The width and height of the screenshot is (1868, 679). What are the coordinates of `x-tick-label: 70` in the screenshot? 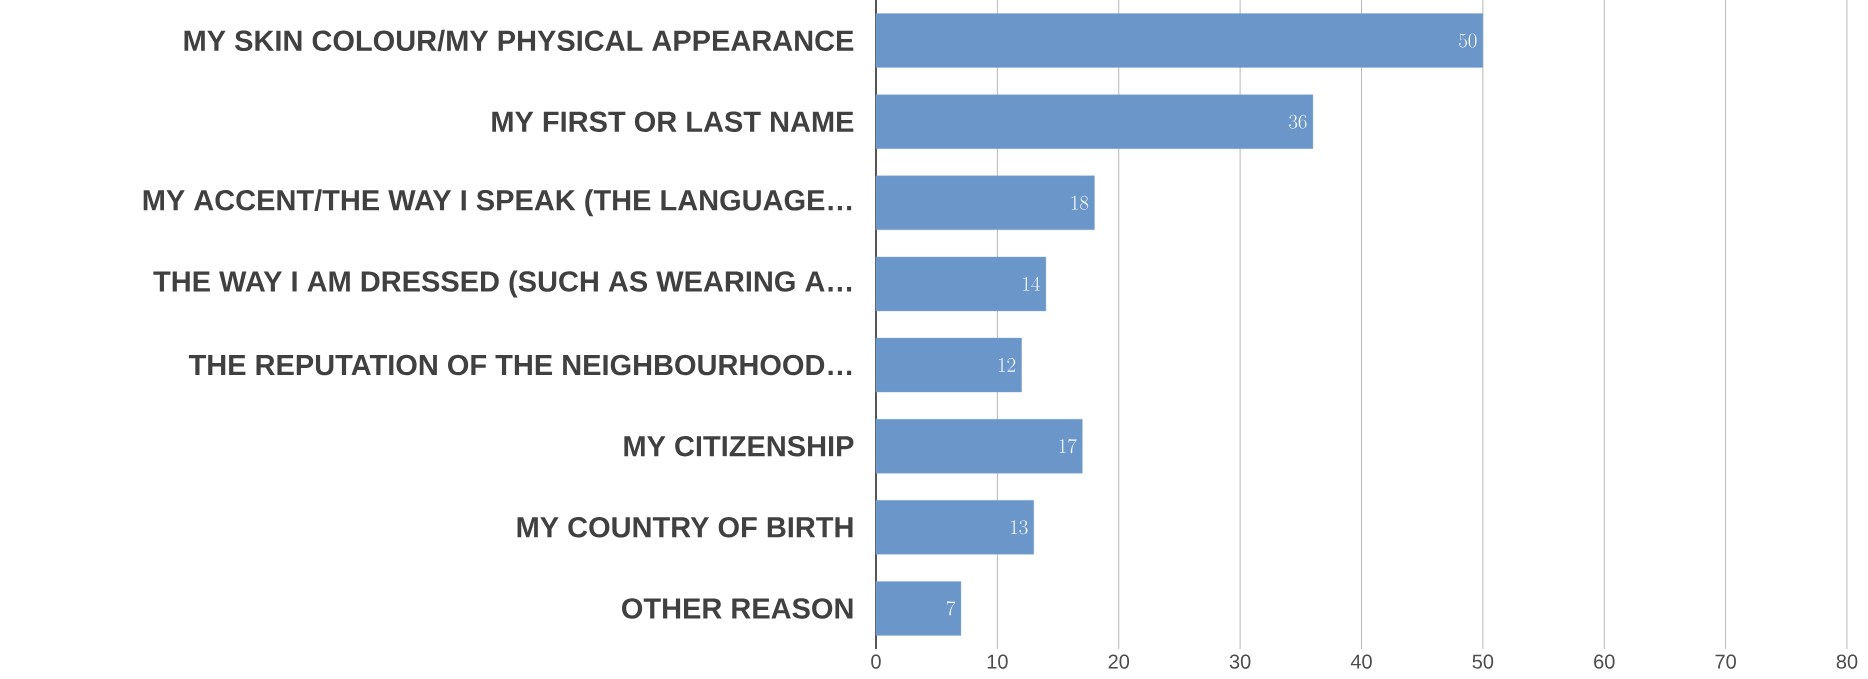 It's located at (1725, 661).